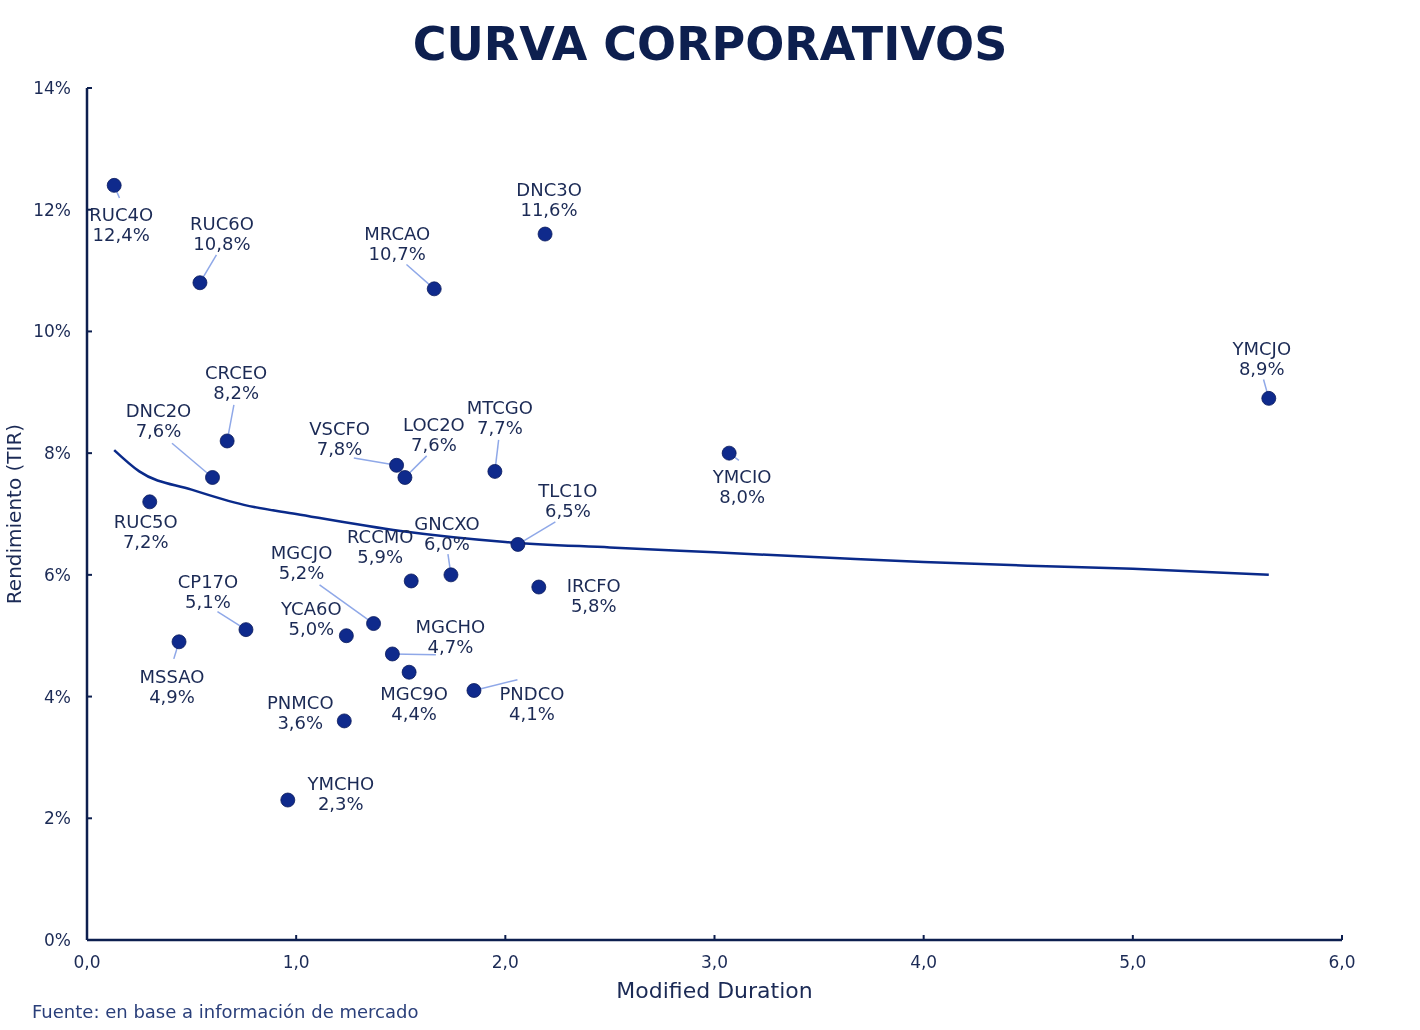 Image resolution: width=1420 pixels, height=1030 pixels. I want to click on data-label: 10,8%, so click(222, 243).